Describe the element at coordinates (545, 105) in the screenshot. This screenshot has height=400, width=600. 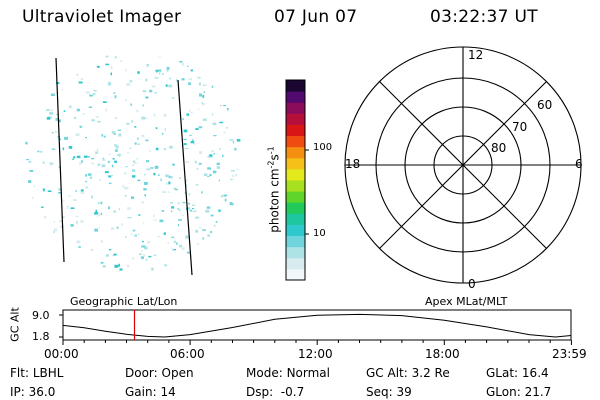
I see `polar-lat-60: 60` at that location.